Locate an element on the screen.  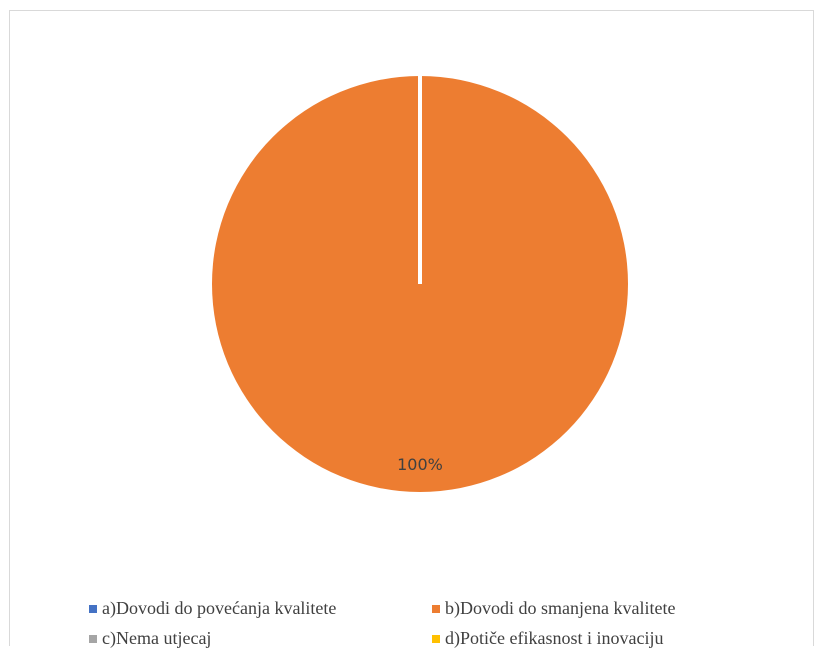
legend-swatch-c is located at coordinates (93, 638).